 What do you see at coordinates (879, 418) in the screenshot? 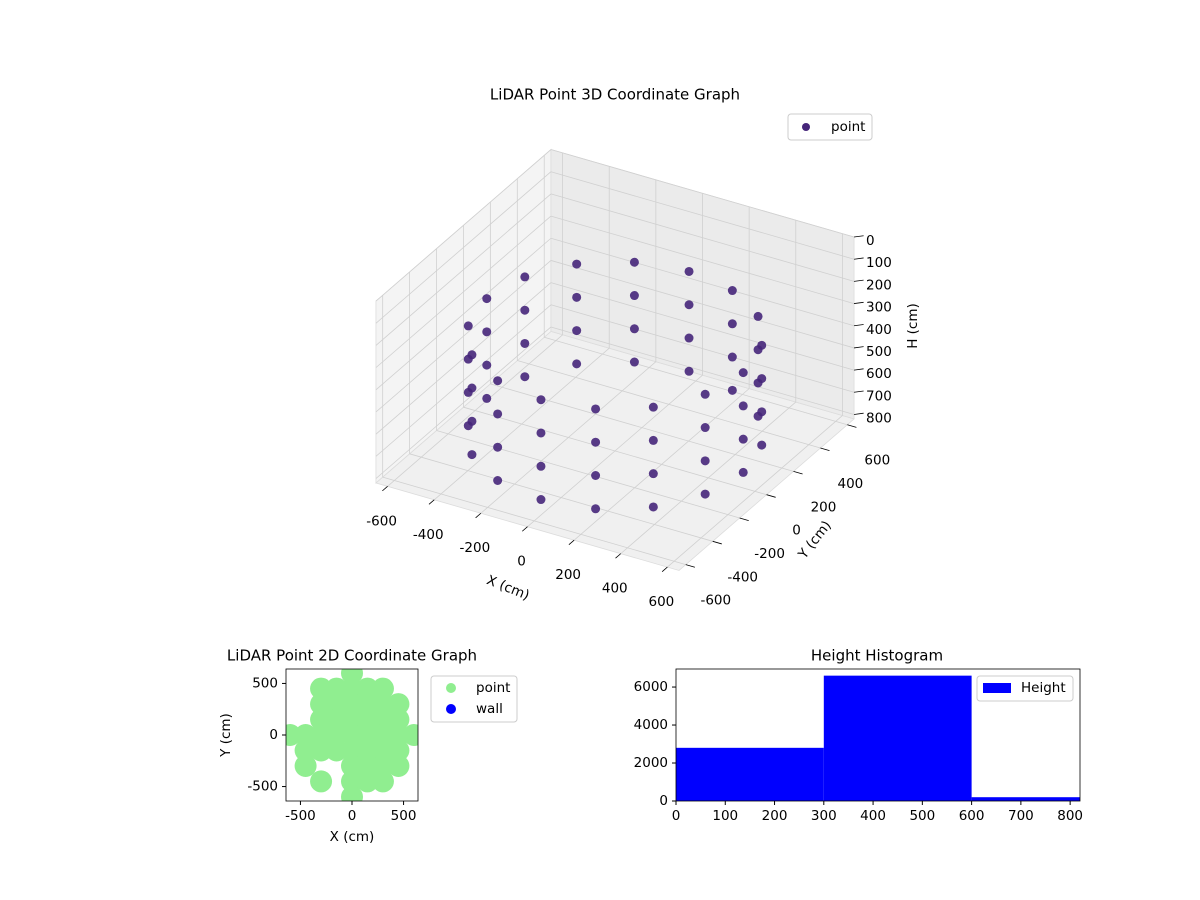
I see `z-tick-label: 800` at bounding box center [879, 418].